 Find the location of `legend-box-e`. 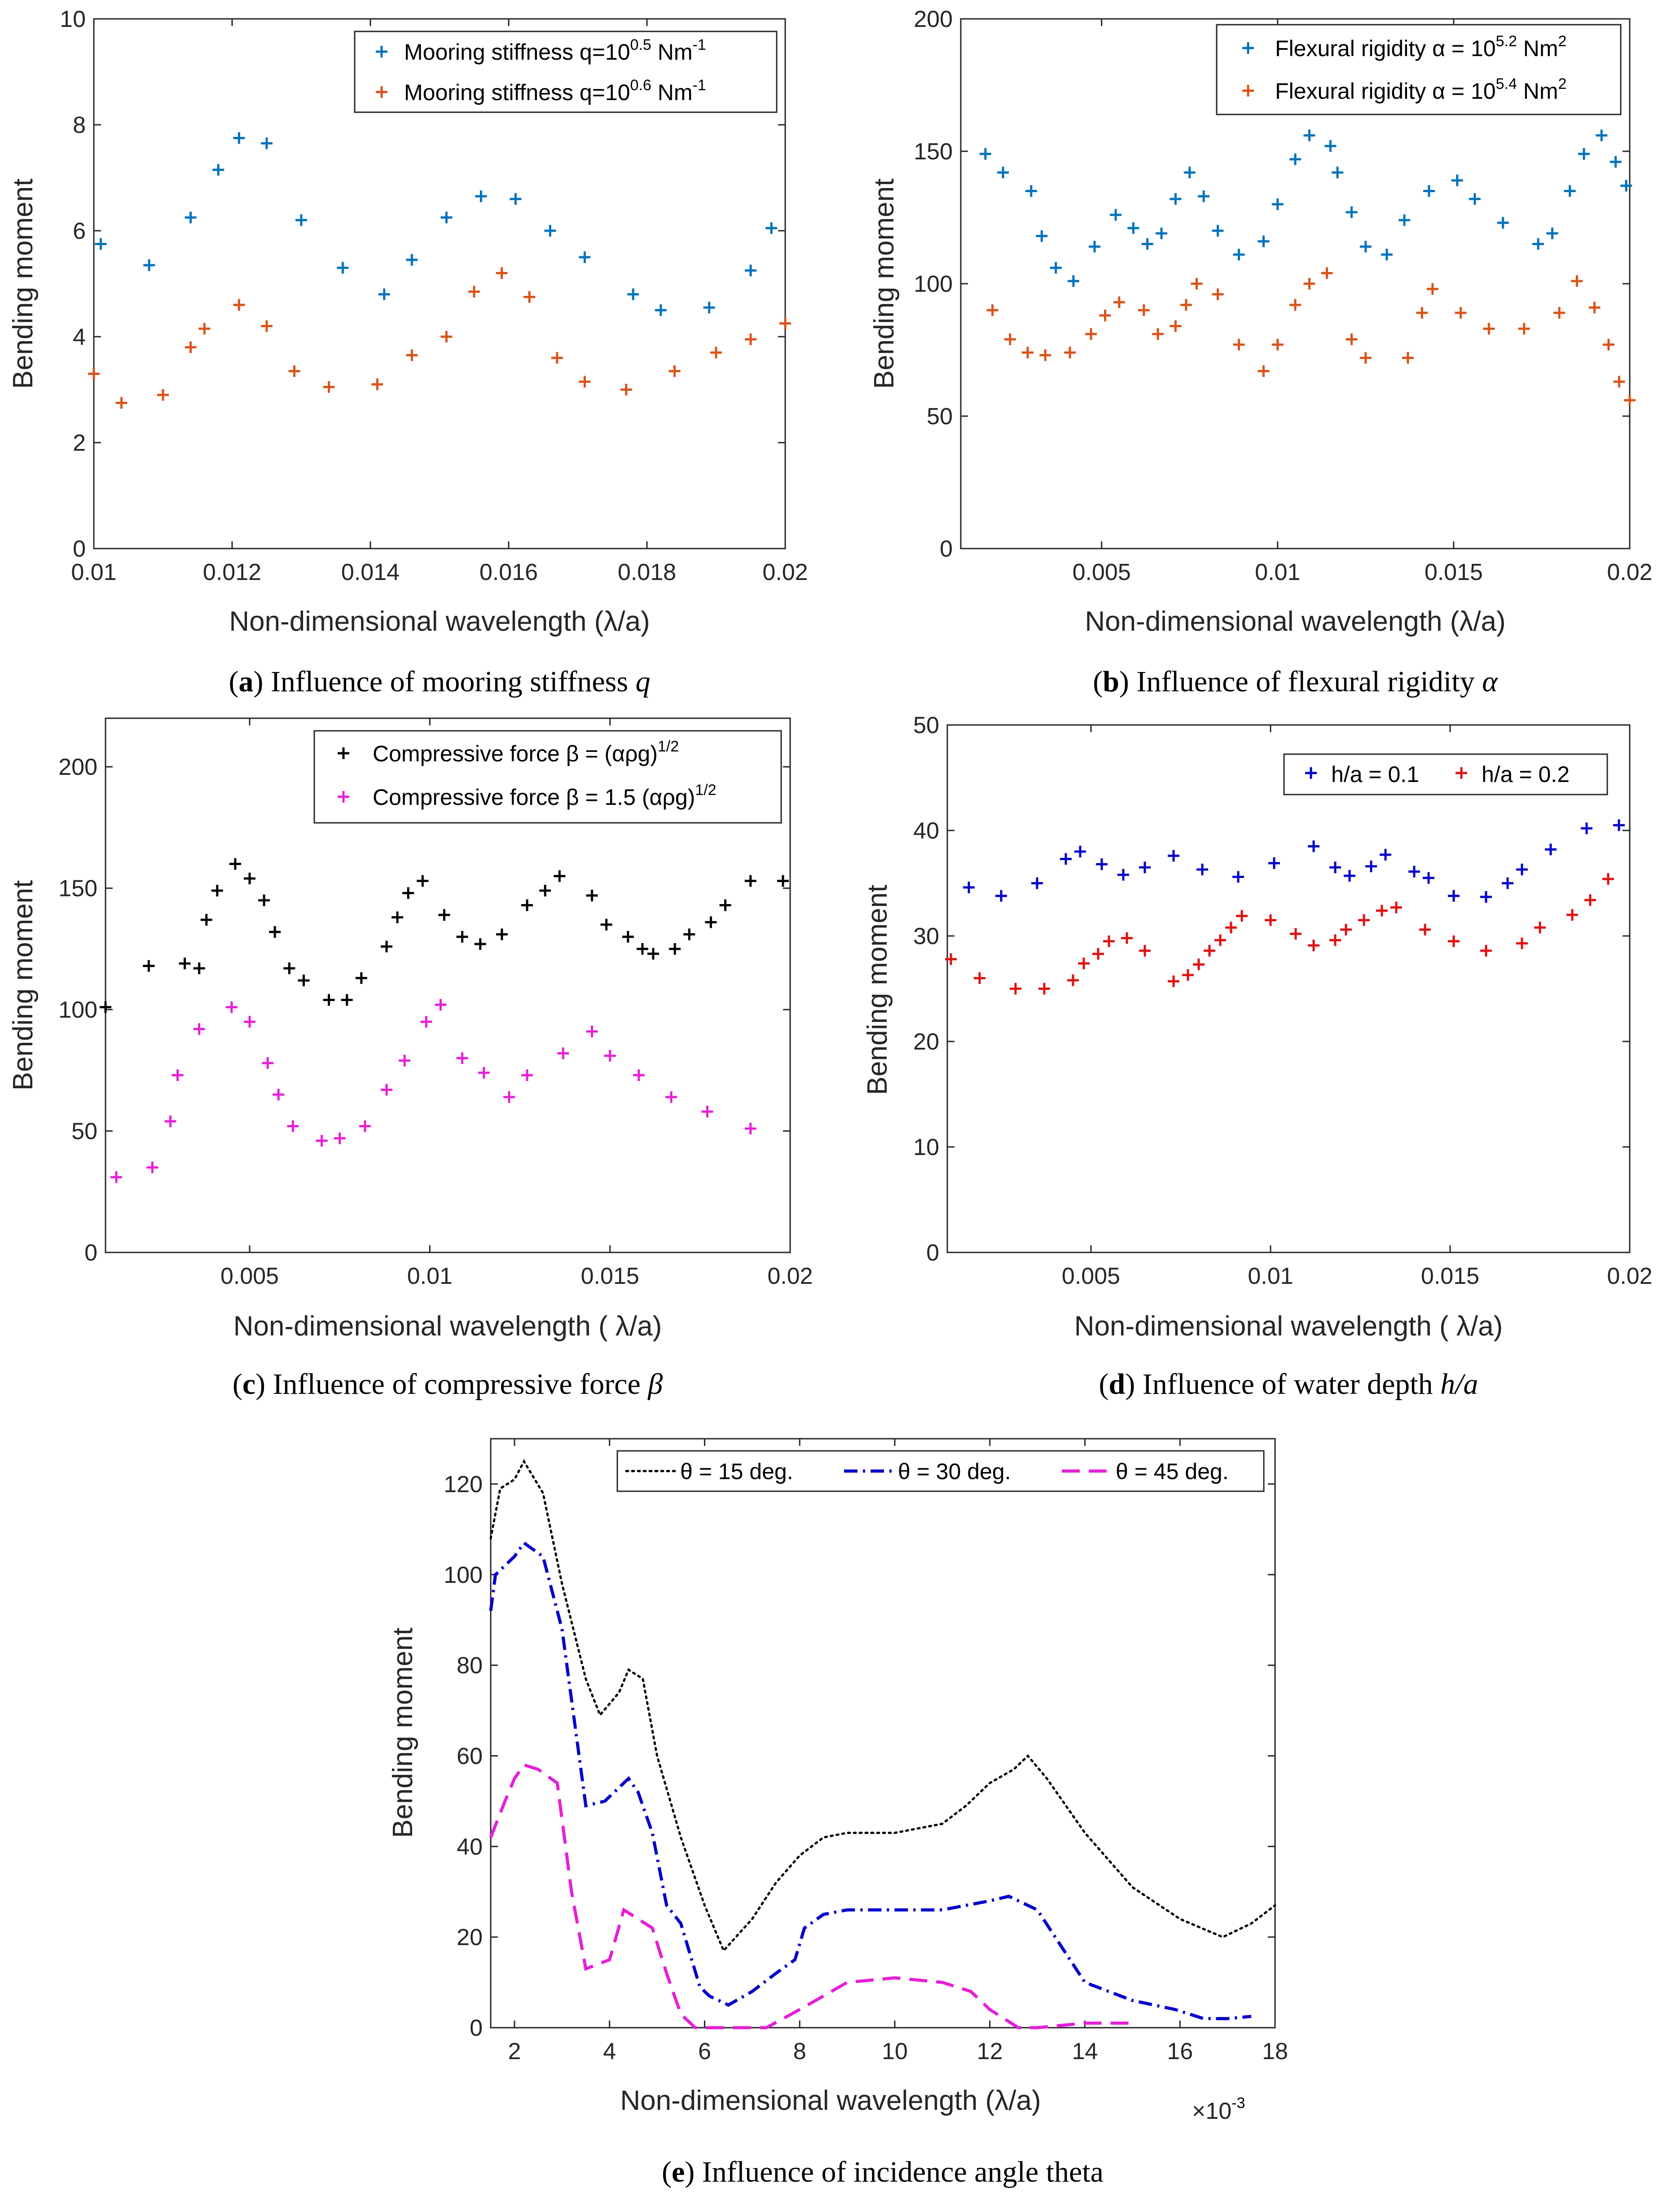

legend-box-e is located at coordinates (940, 1471).